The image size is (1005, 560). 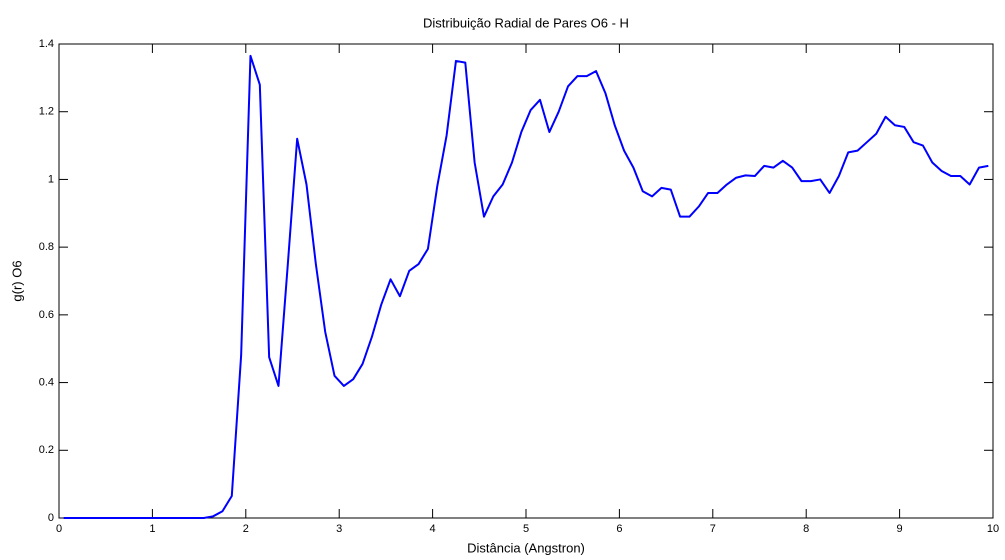 I want to click on y-tick-label: 1.2, so click(x=46, y=112).